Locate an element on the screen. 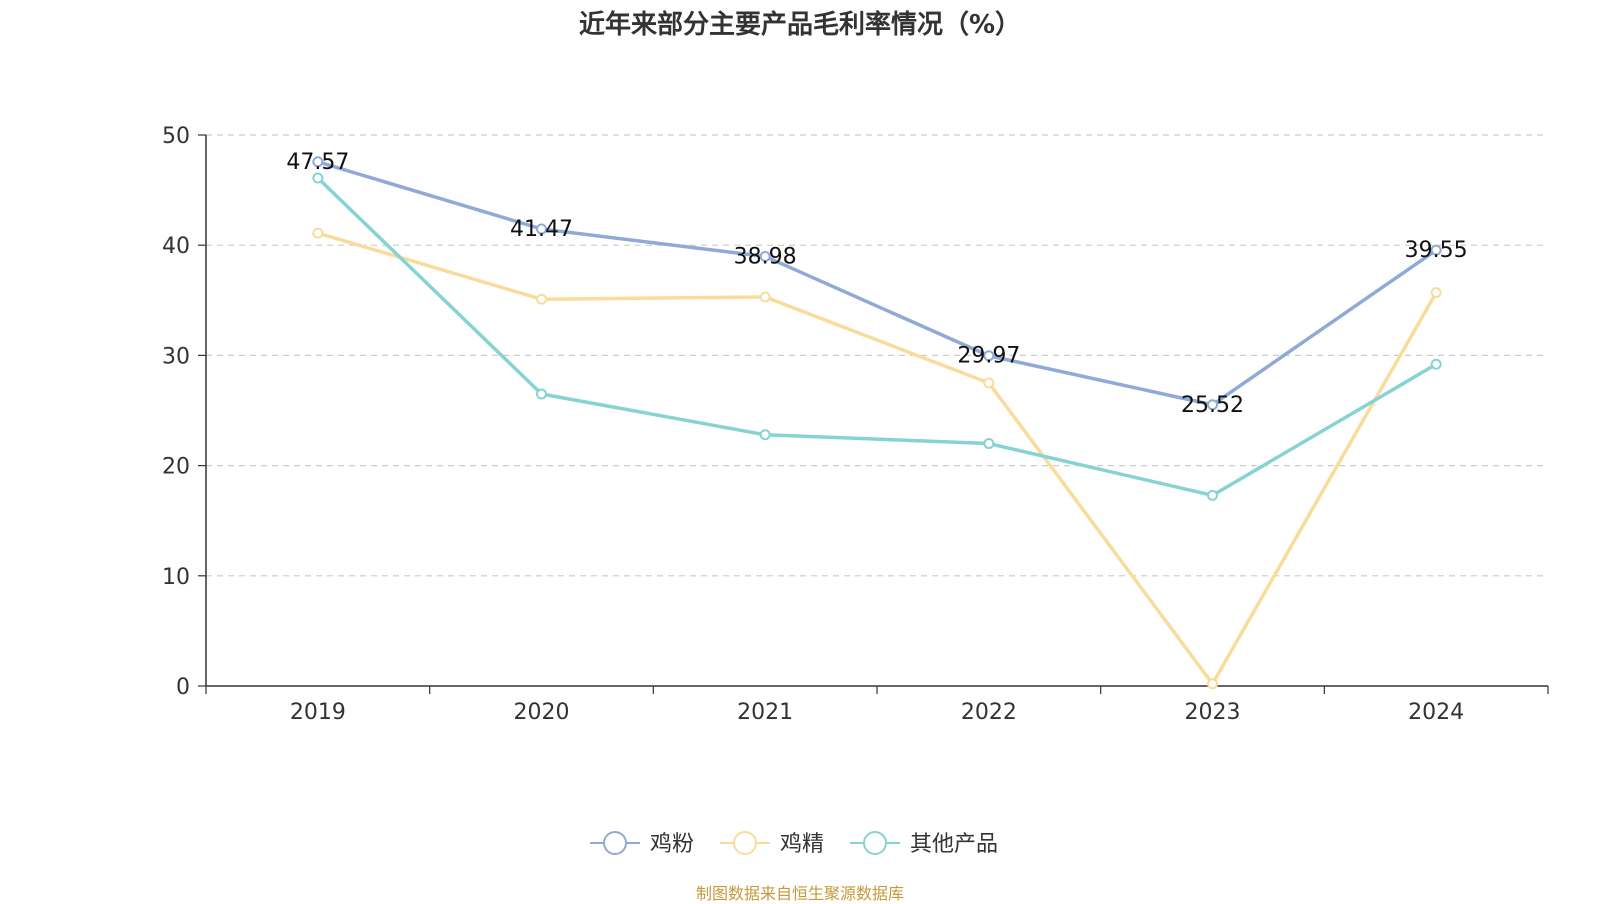 The image size is (1600, 904). x-tick-label: 2020 is located at coordinates (542, 712).